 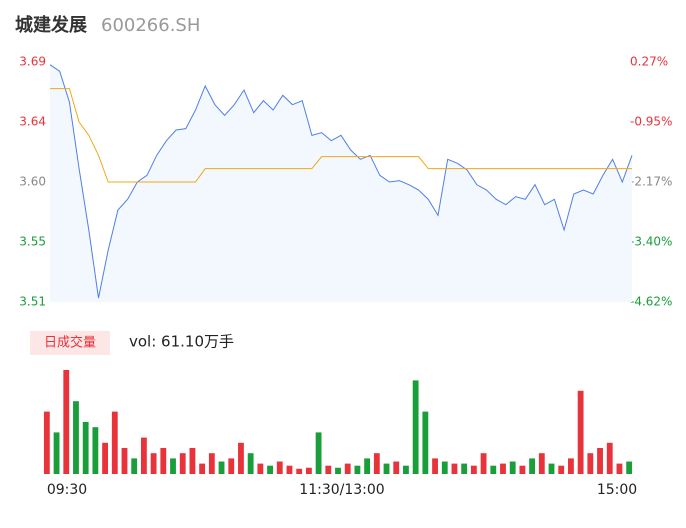 What do you see at coordinates (651, 242) in the screenshot?
I see `y2-tick-label: -3.40%` at bounding box center [651, 242].